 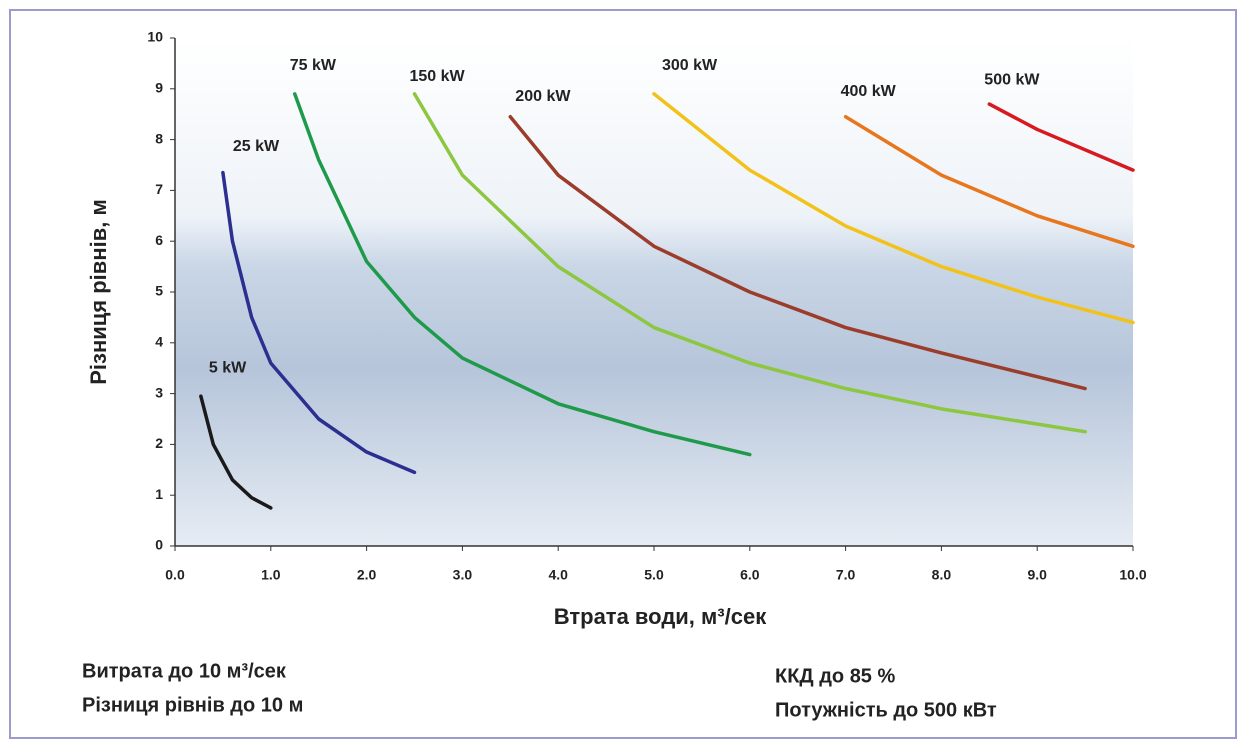 I want to click on y-tick-label: 0, so click(x=159, y=545).